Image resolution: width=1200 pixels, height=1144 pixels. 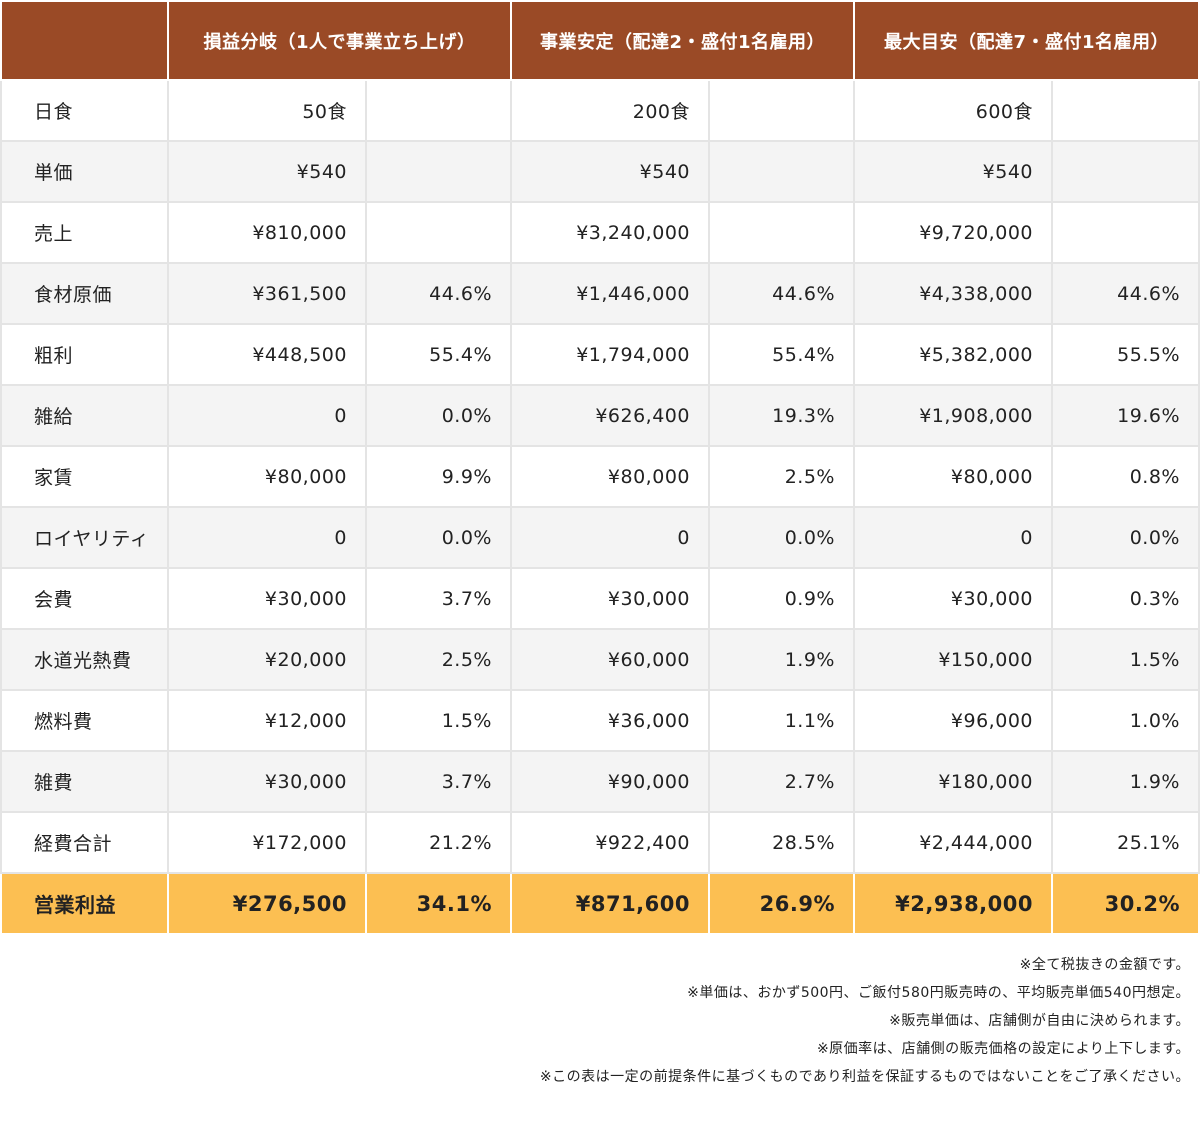 What do you see at coordinates (610, 781) in the screenshot?
I see `amount-cell: ¥90,000` at bounding box center [610, 781].